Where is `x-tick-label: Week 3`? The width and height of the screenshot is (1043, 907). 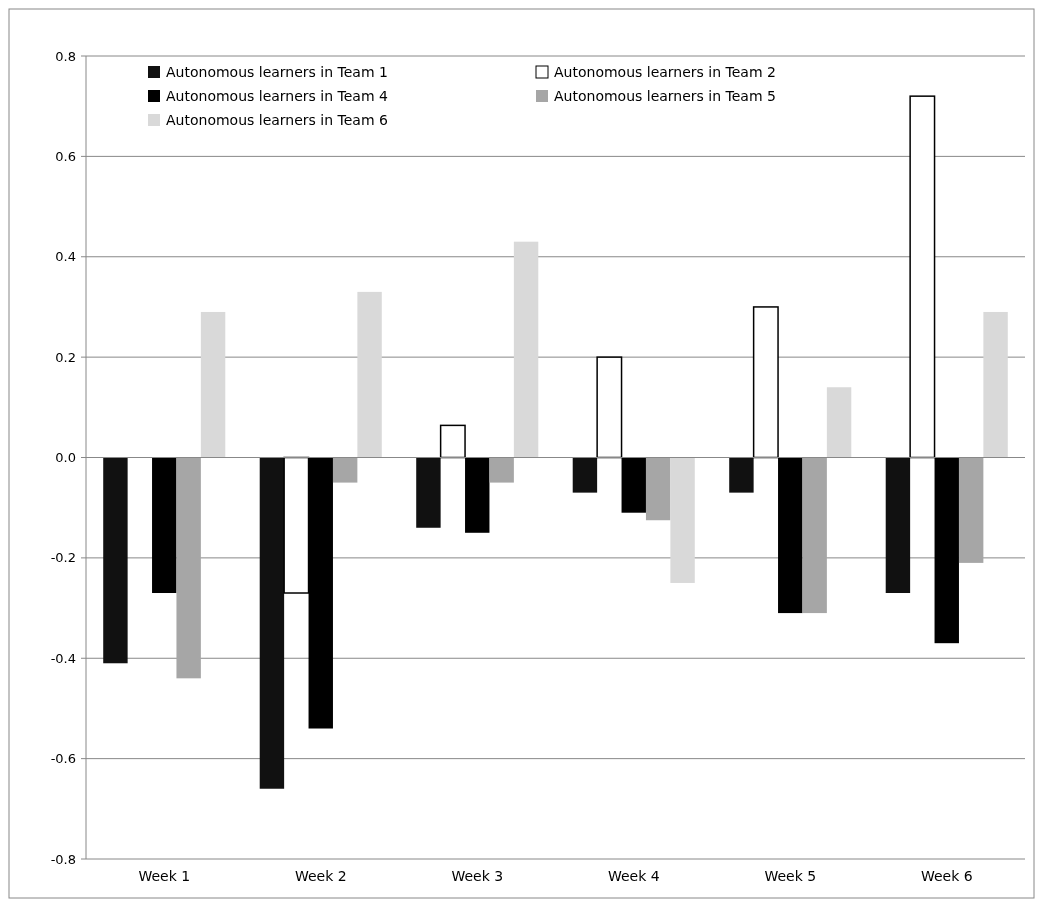
x-tick-label: Week 3 is located at coordinates (477, 876).